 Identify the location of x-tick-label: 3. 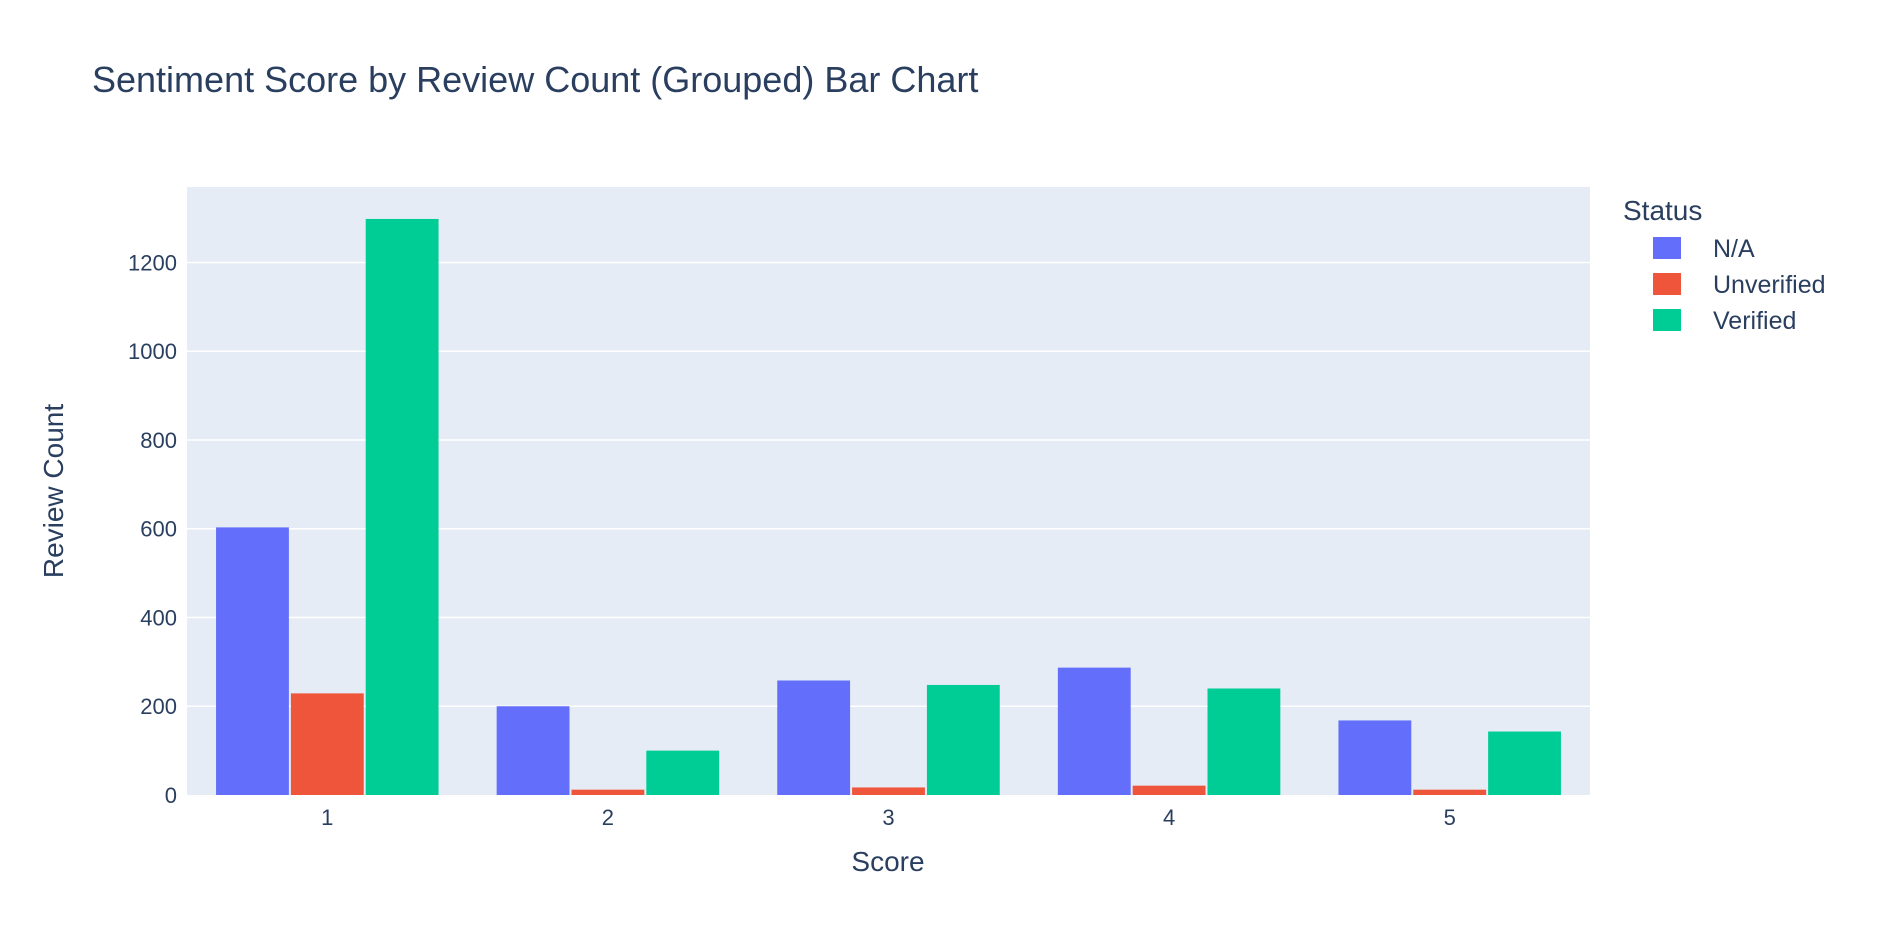
(888, 817).